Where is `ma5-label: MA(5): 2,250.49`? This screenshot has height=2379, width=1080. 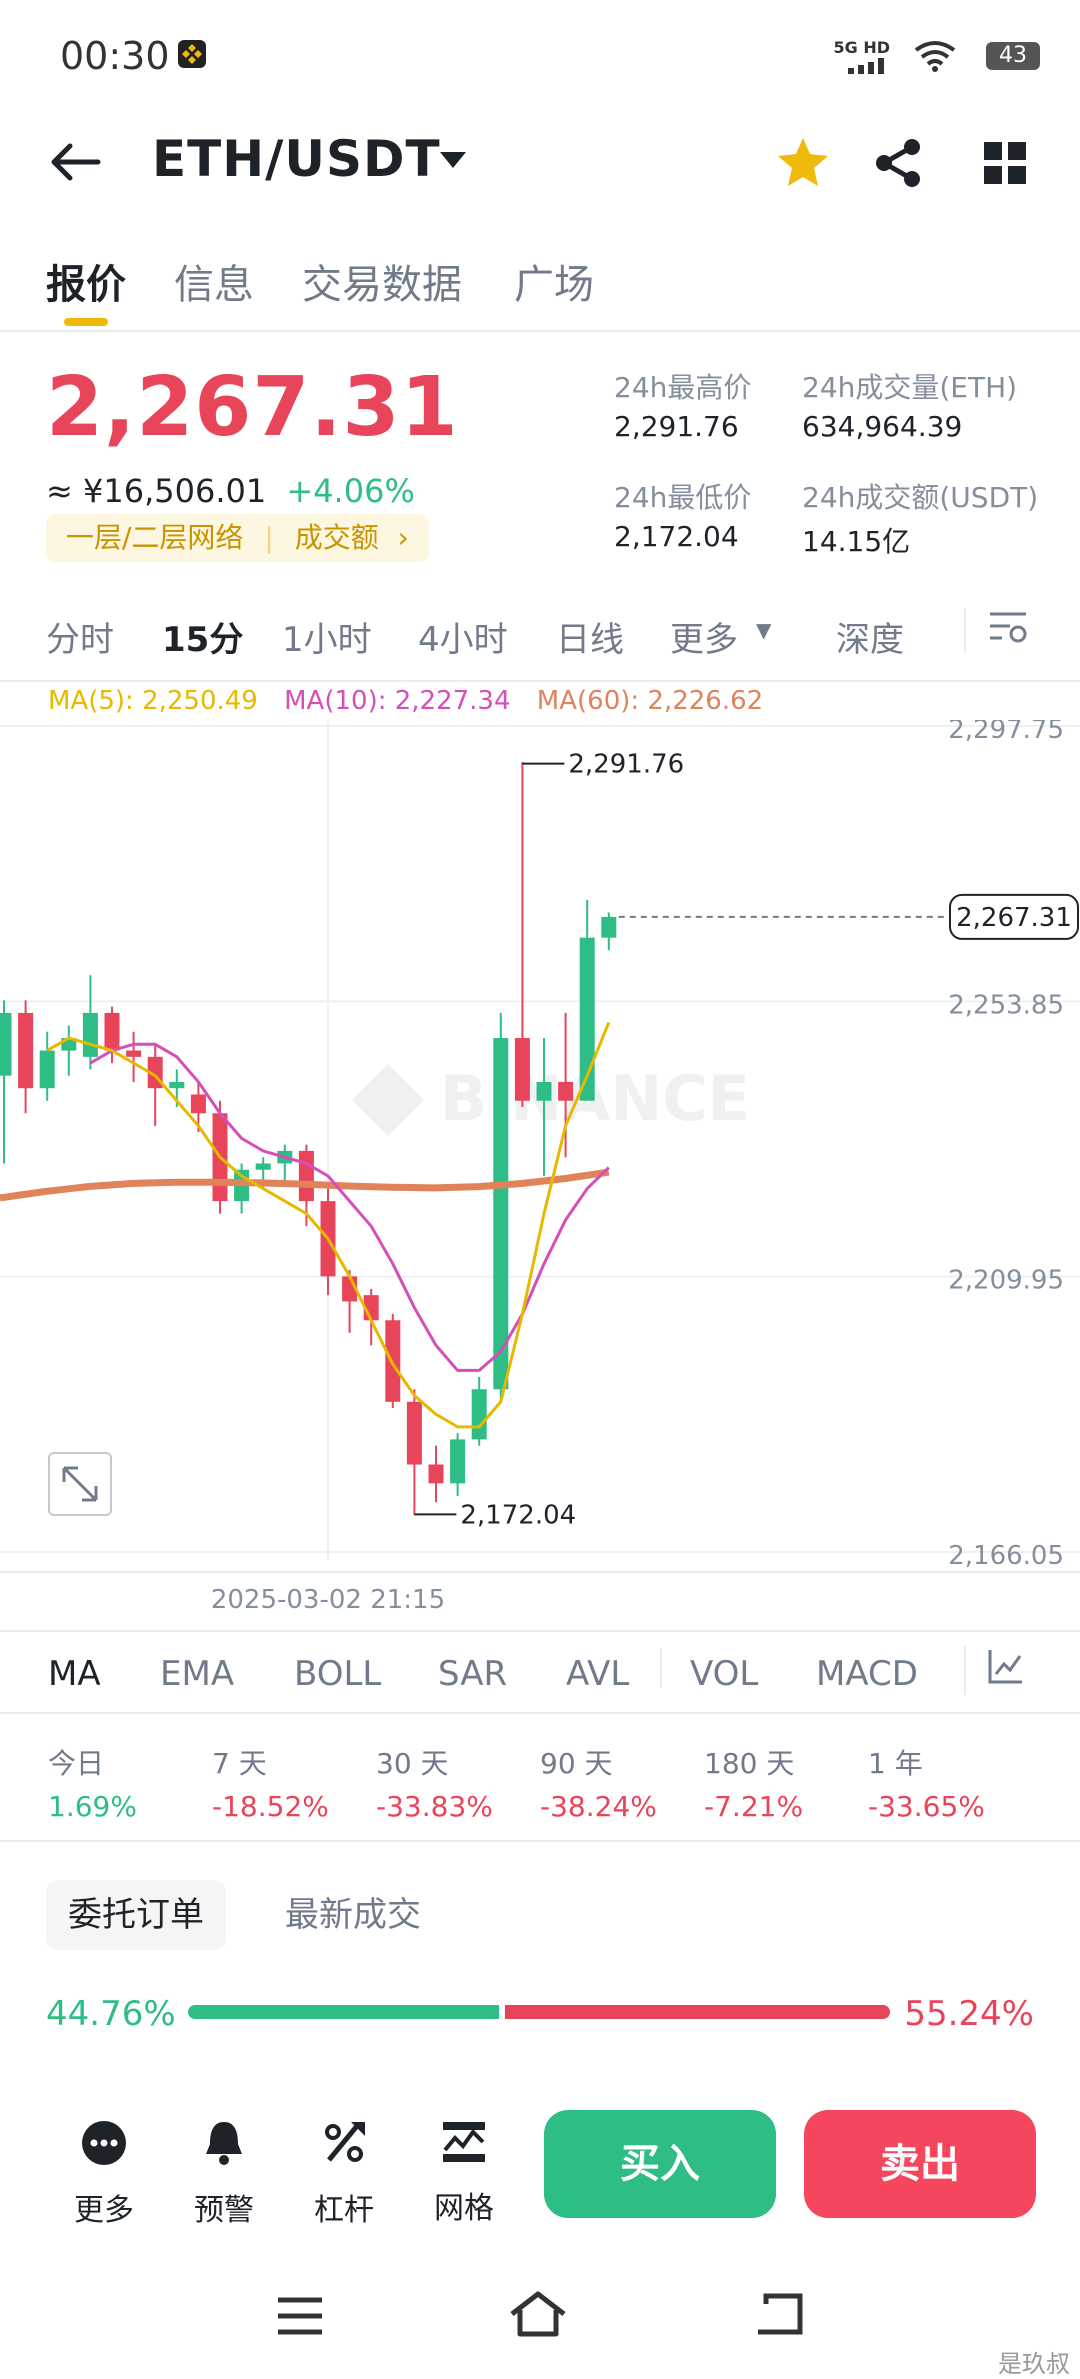 ma5-label: MA(5): 2,250.49 is located at coordinates (153, 701).